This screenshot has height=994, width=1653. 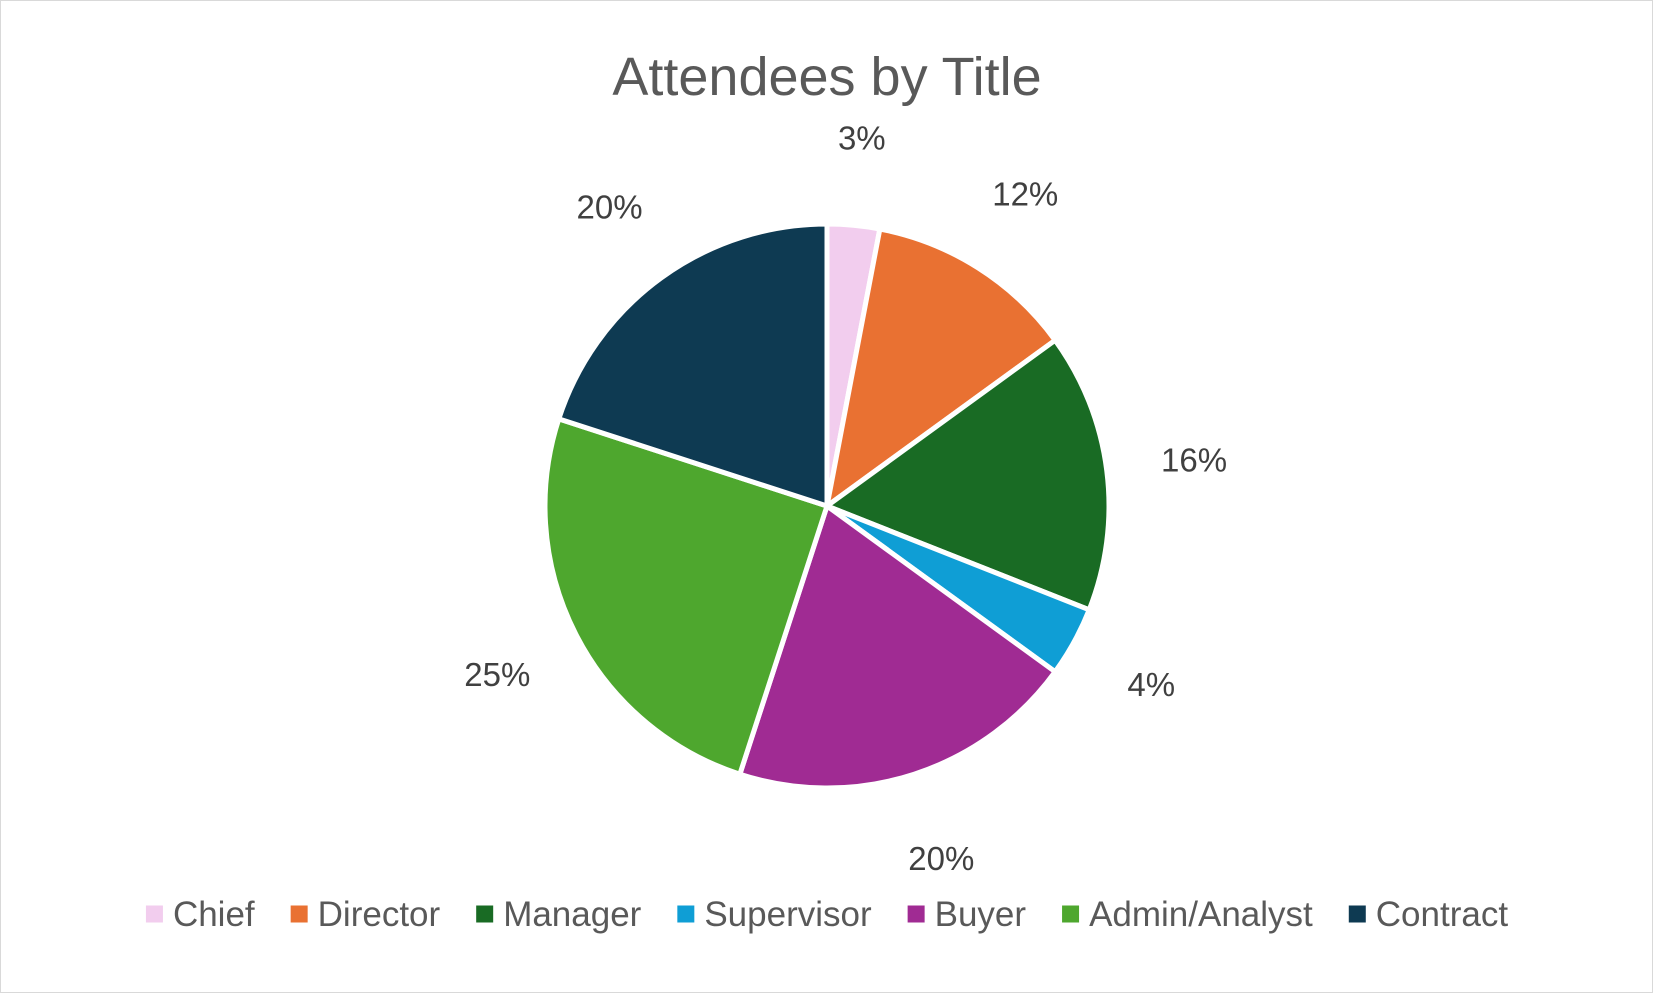 What do you see at coordinates (154, 914) in the screenshot?
I see `legend-swatch-chief` at bounding box center [154, 914].